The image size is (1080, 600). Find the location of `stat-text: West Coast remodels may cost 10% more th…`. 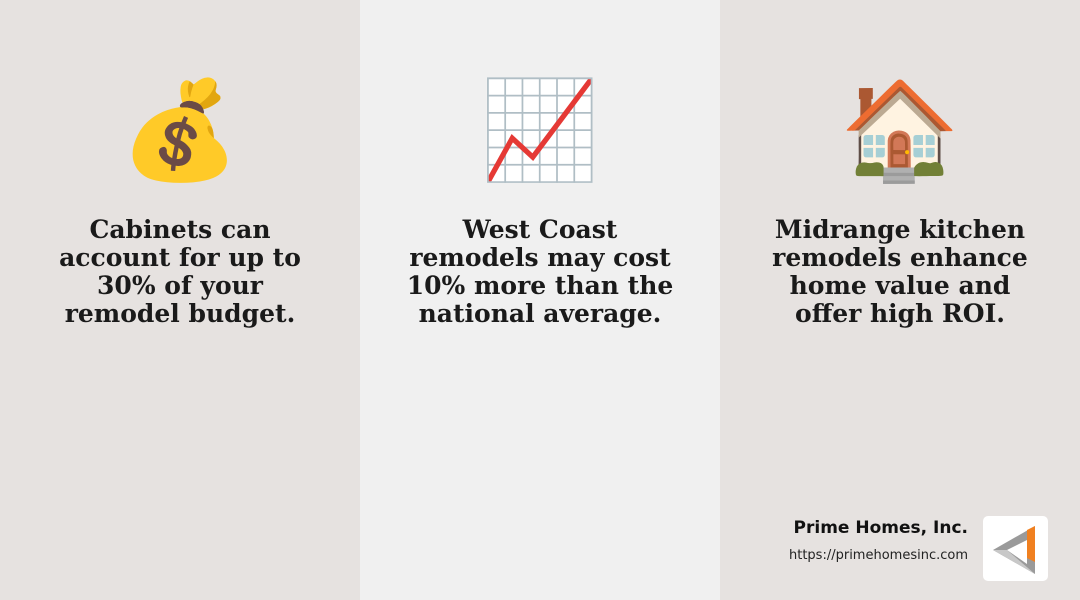

stat-text: West Coast remodels may cost 10% more th… is located at coordinates (540, 271).